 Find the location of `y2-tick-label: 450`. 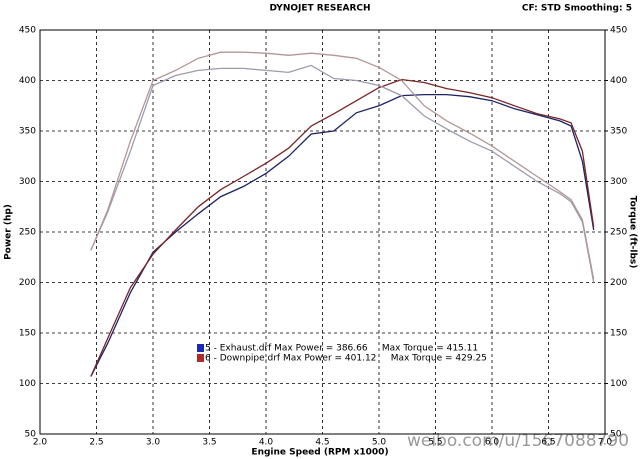

y2-tick-label: 450 is located at coordinates (618, 31).